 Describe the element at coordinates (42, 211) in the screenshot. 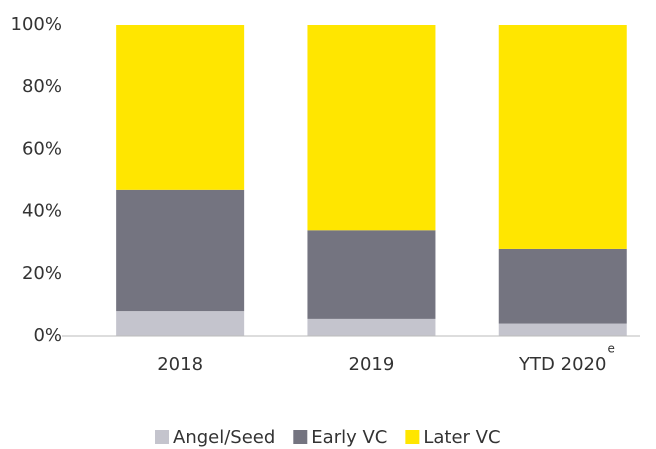

I see `y-tick-label: 40%` at that location.